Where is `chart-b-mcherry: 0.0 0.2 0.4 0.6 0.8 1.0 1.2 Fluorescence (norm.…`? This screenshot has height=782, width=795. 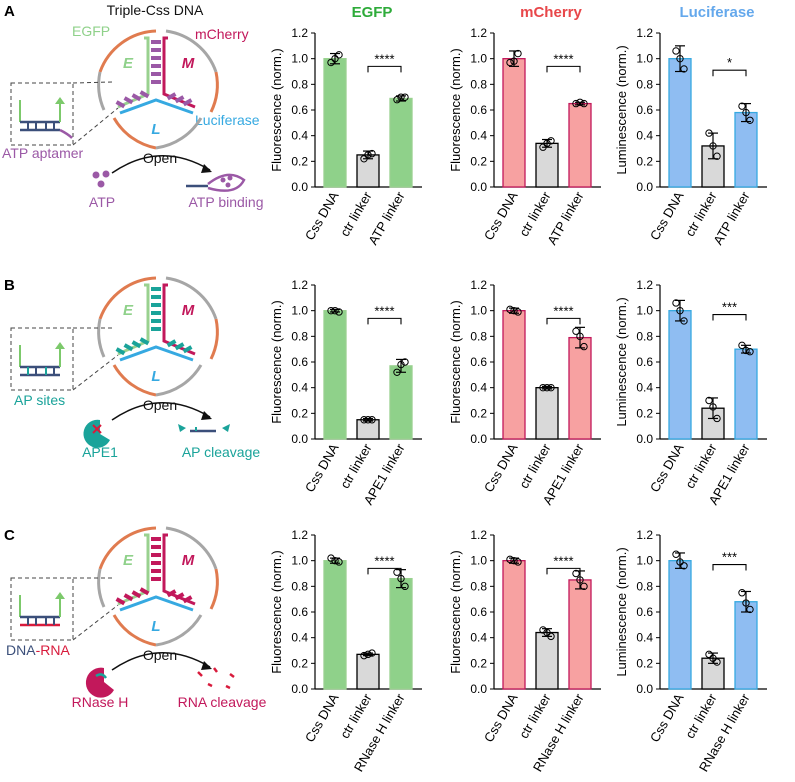 chart-b-mcherry: 0.0 0.2 0.4 0.6 0.8 1.0 1.2 Fluorescence (norm.… is located at coordinates (524, 392).